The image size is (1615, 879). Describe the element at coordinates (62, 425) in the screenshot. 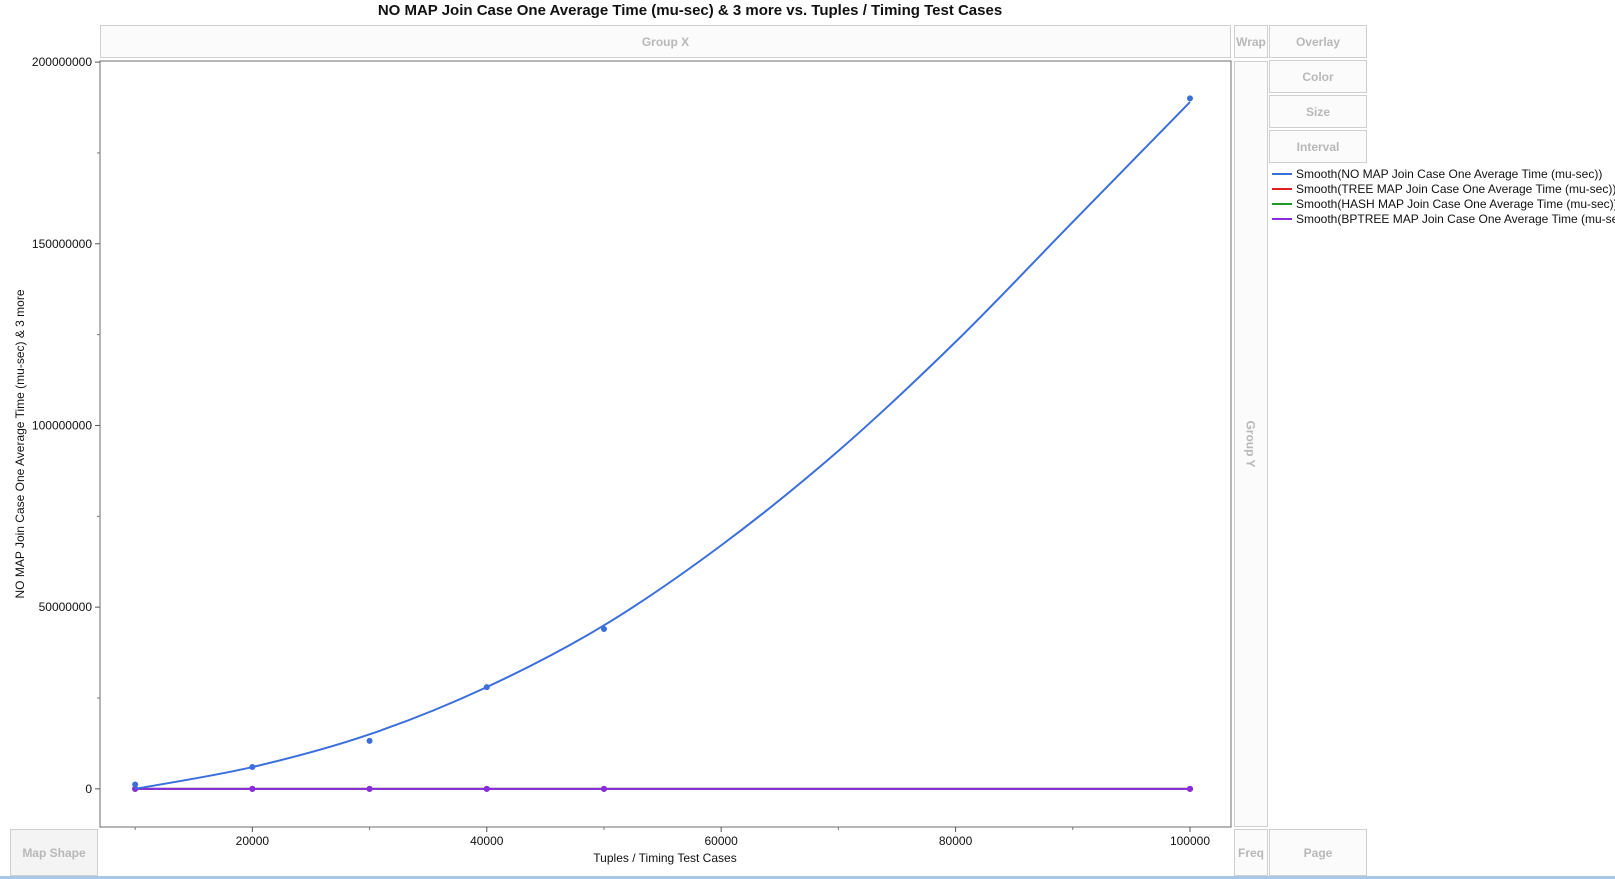

I see `y-tick-label: 100000000` at that location.